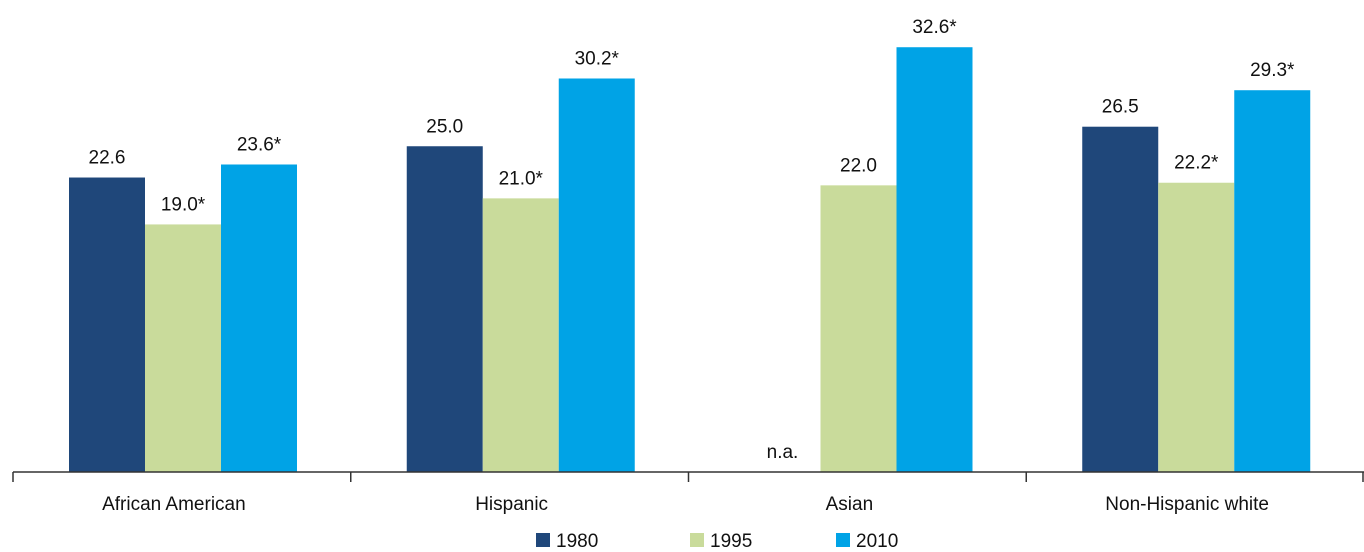  What do you see at coordinates (934, 260) in the screenshot?
I see `bar-2010-asian` at bounding box center [934, 260].